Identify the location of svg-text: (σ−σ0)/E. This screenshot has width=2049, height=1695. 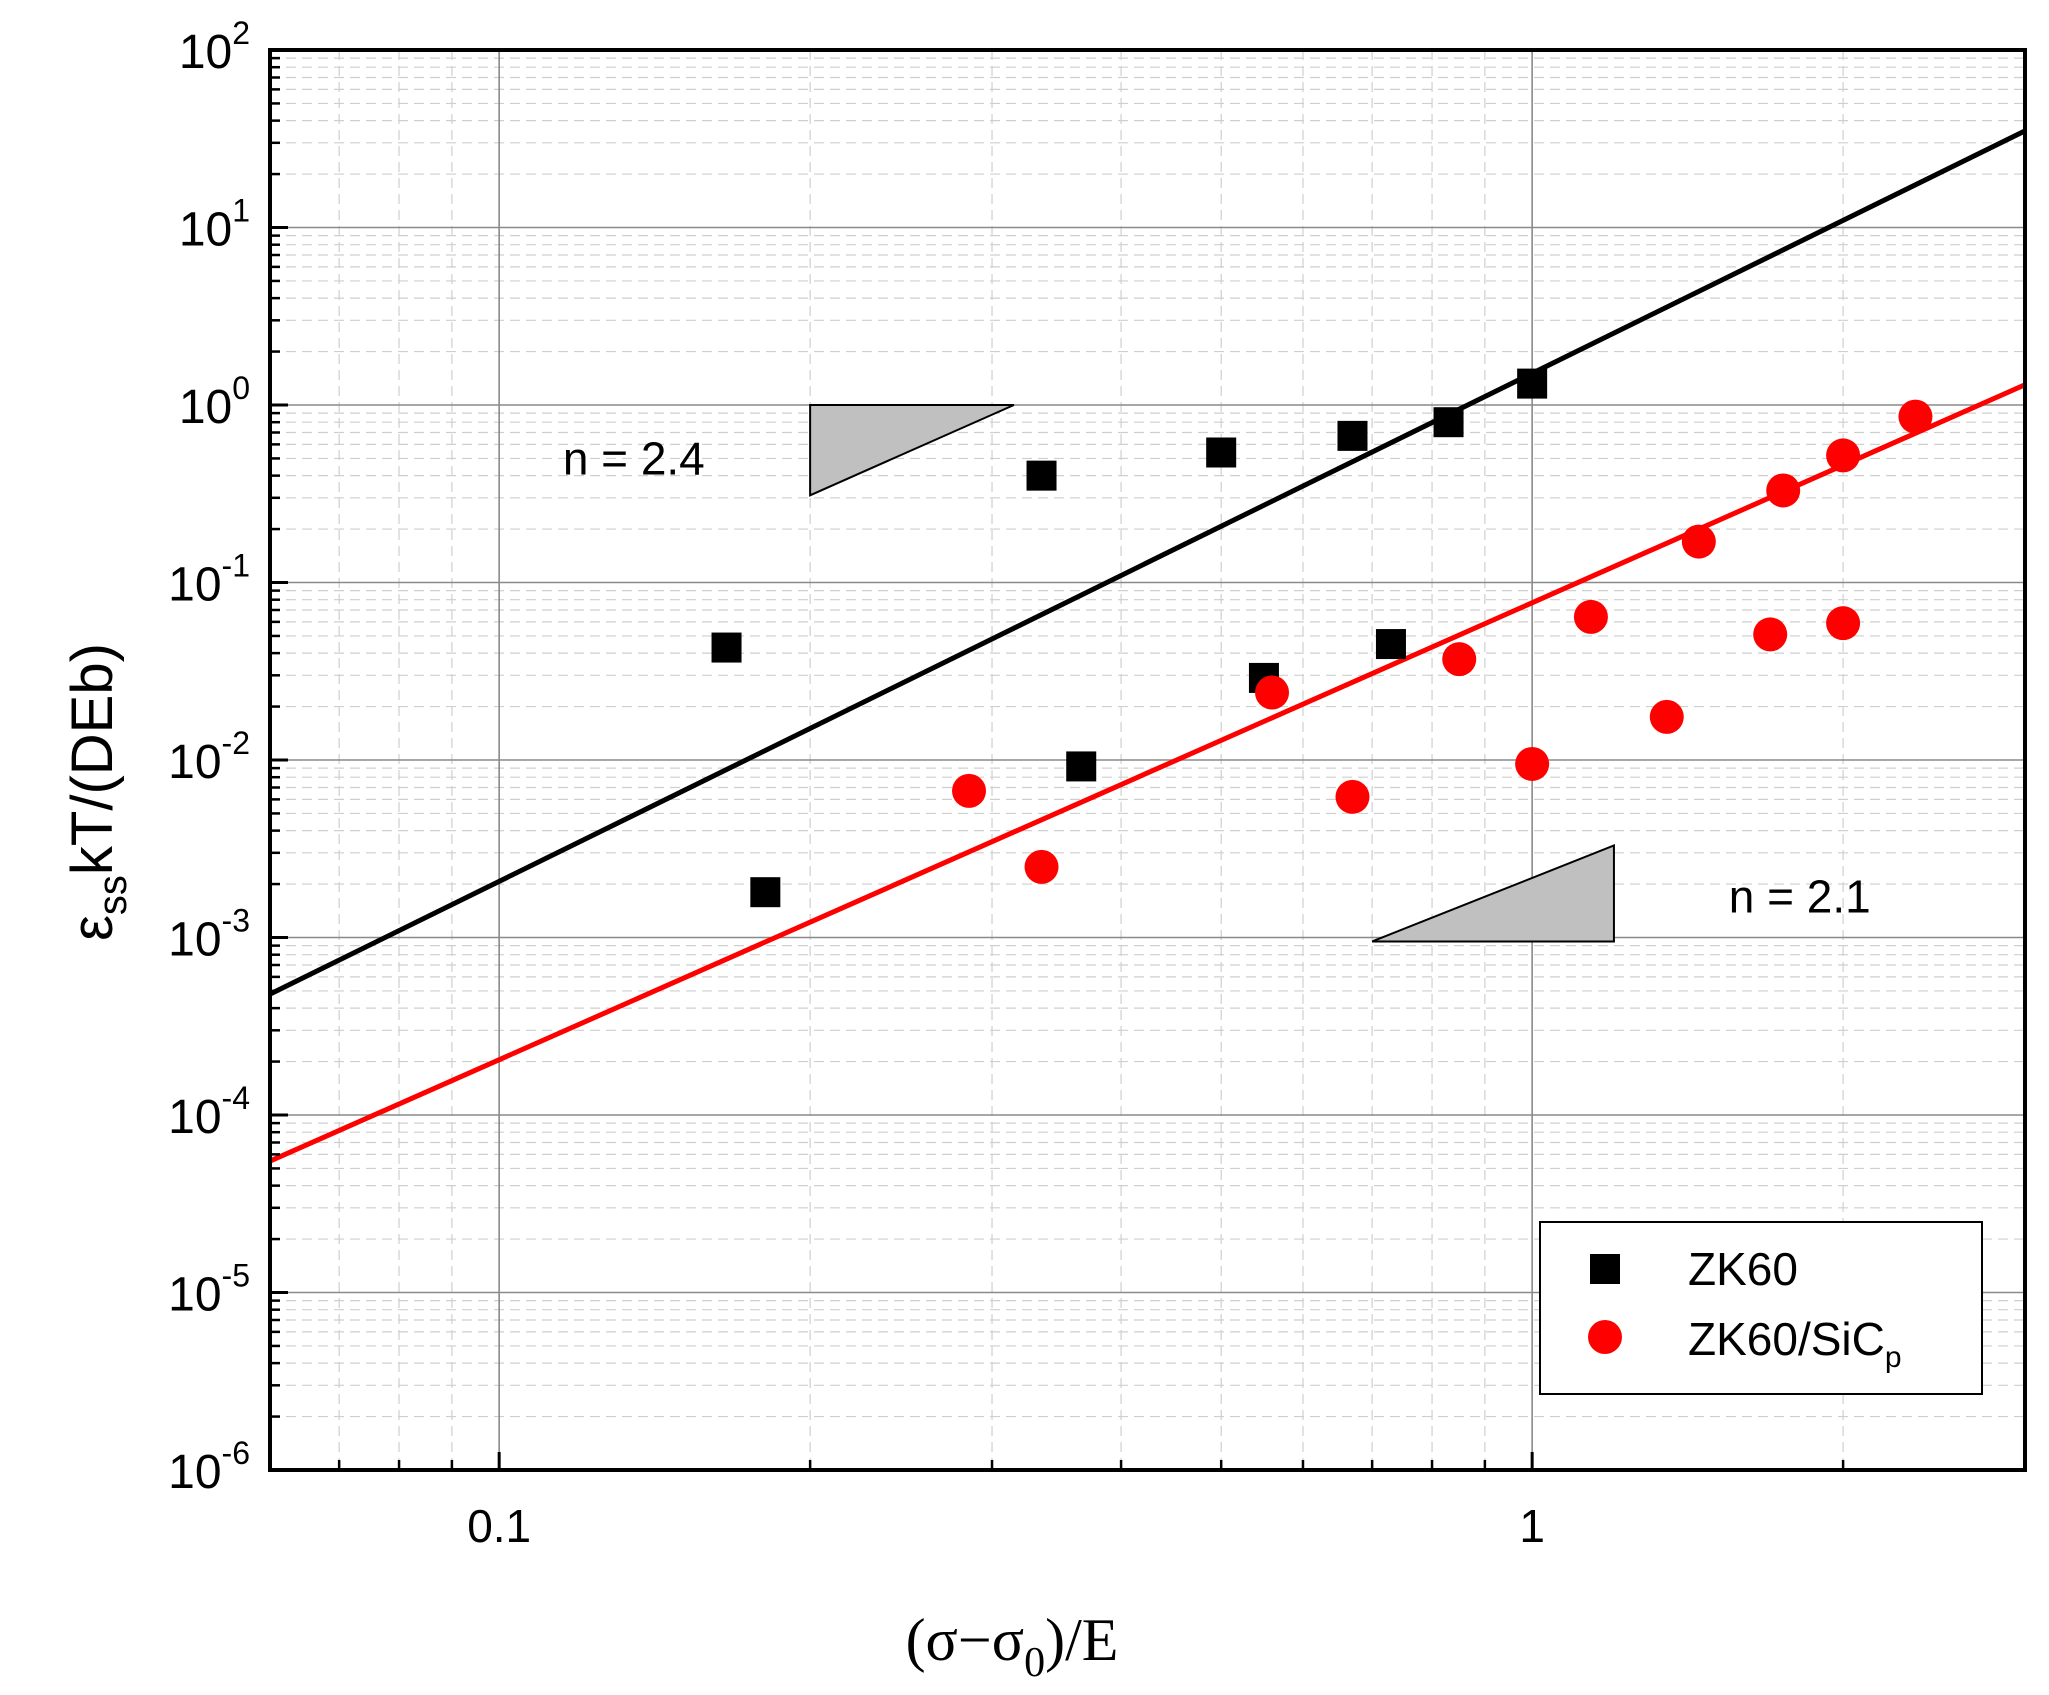
(1012, 1646).